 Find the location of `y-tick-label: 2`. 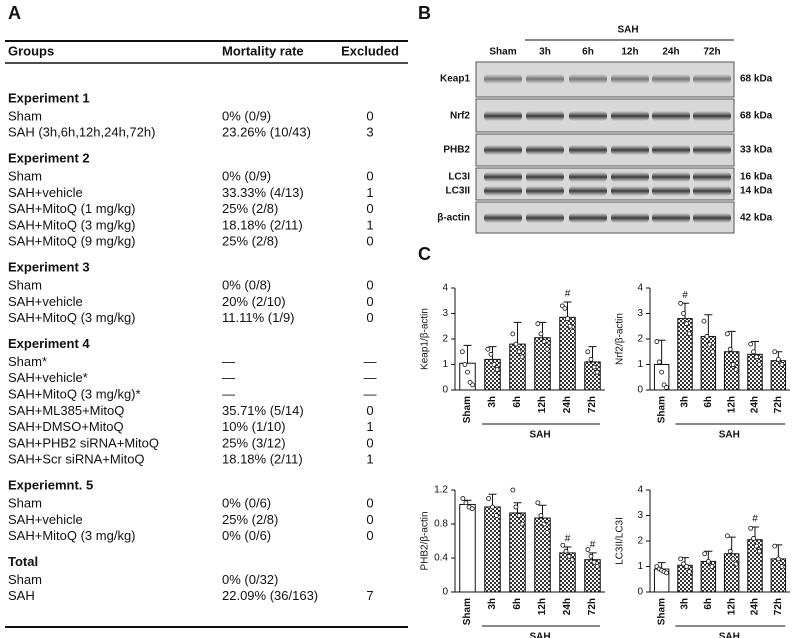

y-tick-label: 2 is located at coordinates (640, 541).